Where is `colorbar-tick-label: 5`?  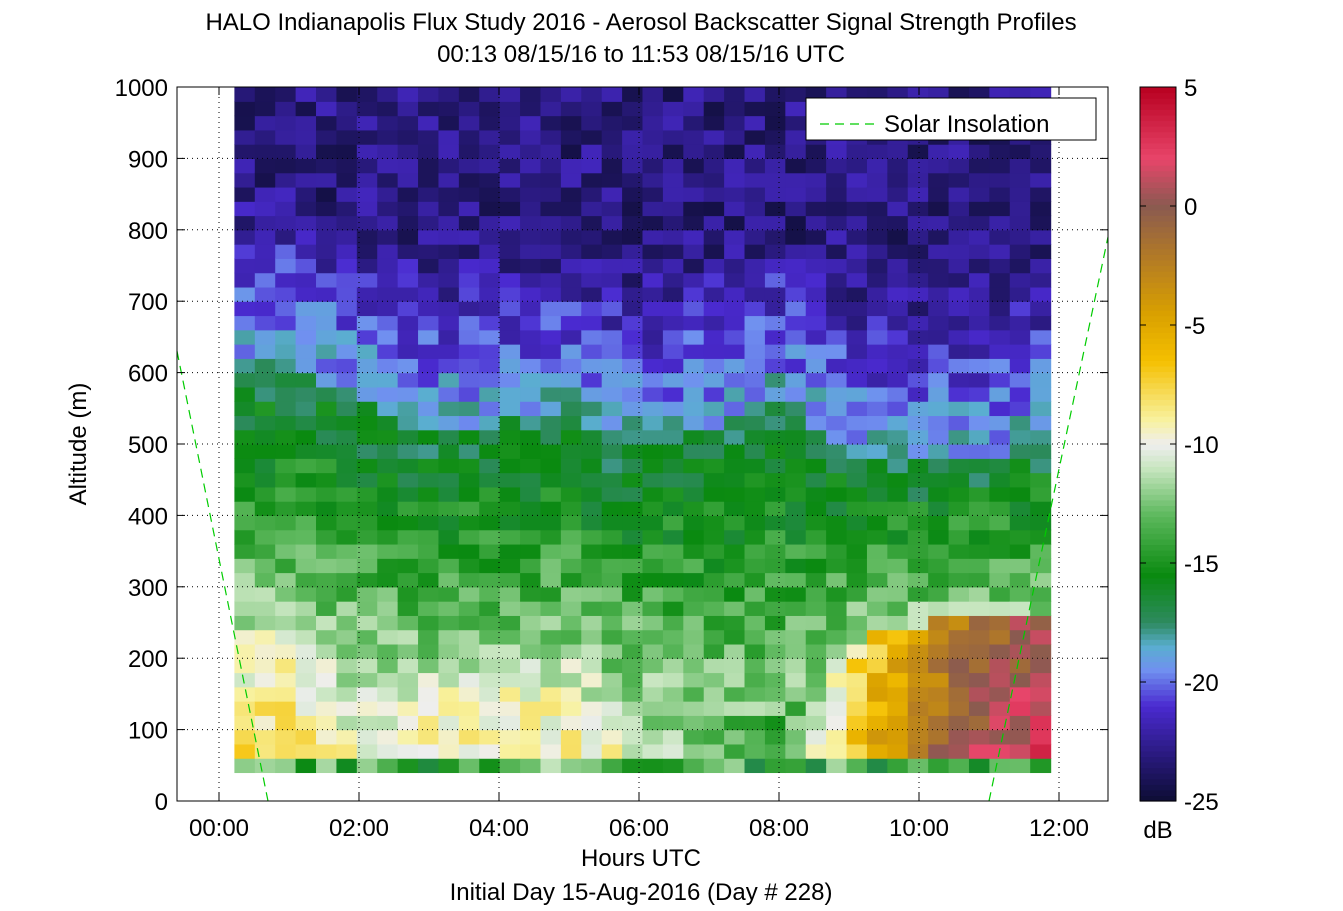 colorbar-tick-label: 5 is located at coordinates (1190, 88).